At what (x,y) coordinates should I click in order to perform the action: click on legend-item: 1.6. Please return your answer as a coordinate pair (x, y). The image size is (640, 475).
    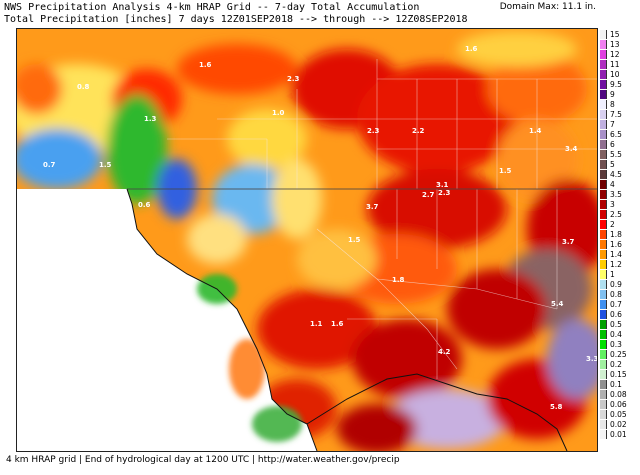
    Looking at the image, I should click on (619, 244).